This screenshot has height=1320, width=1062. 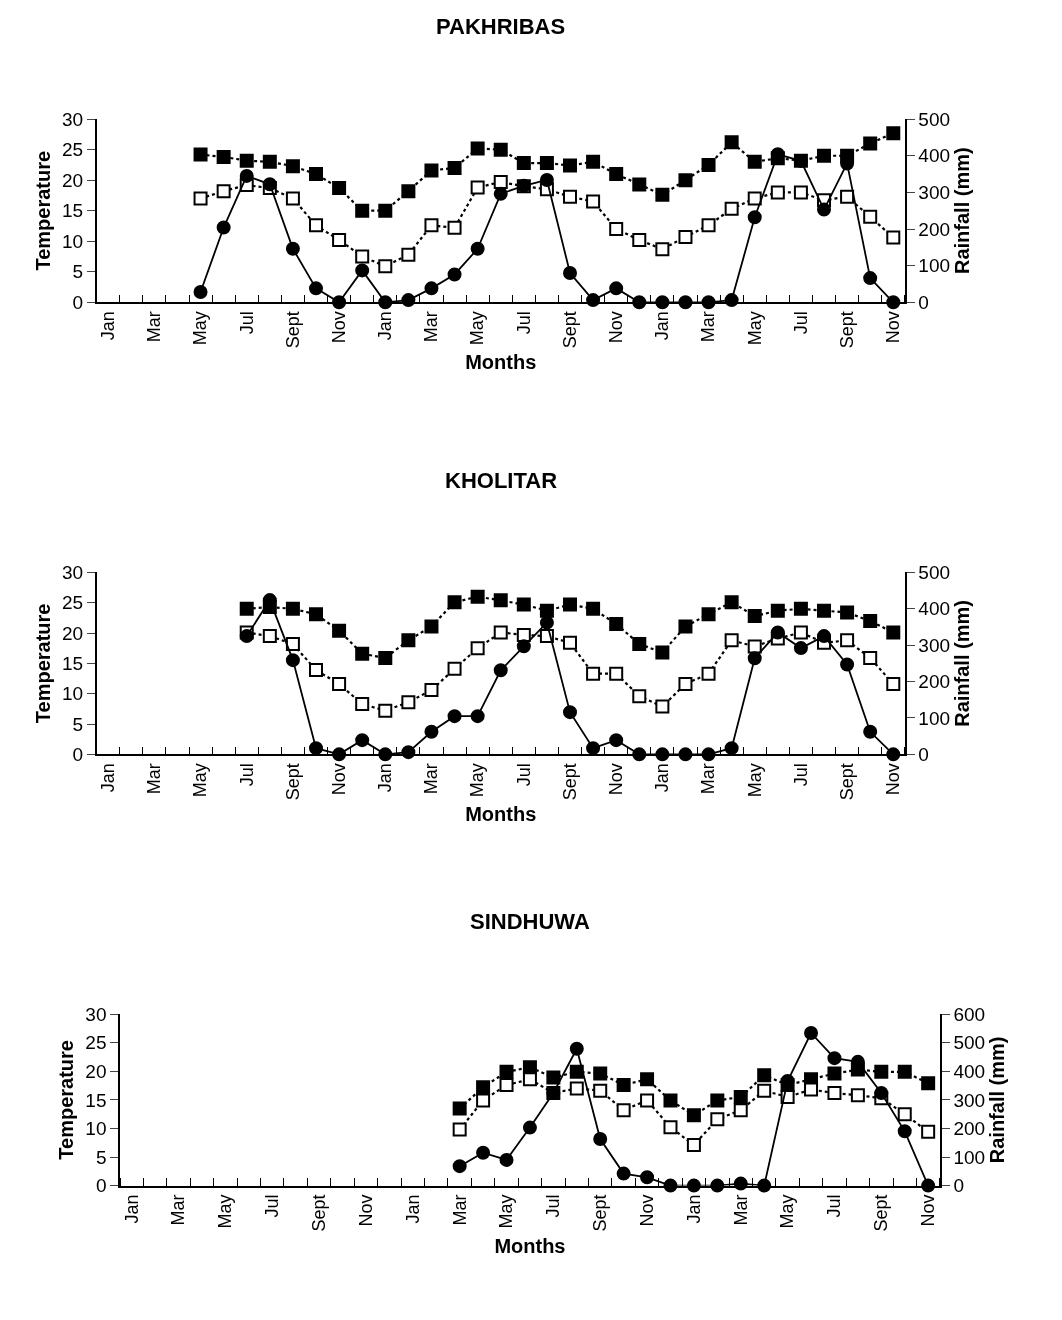 What do you see at coordinates (501, 480) in the screenshot?
I see `chart-title: KHOLITAR` at bounding box center [501, 480].